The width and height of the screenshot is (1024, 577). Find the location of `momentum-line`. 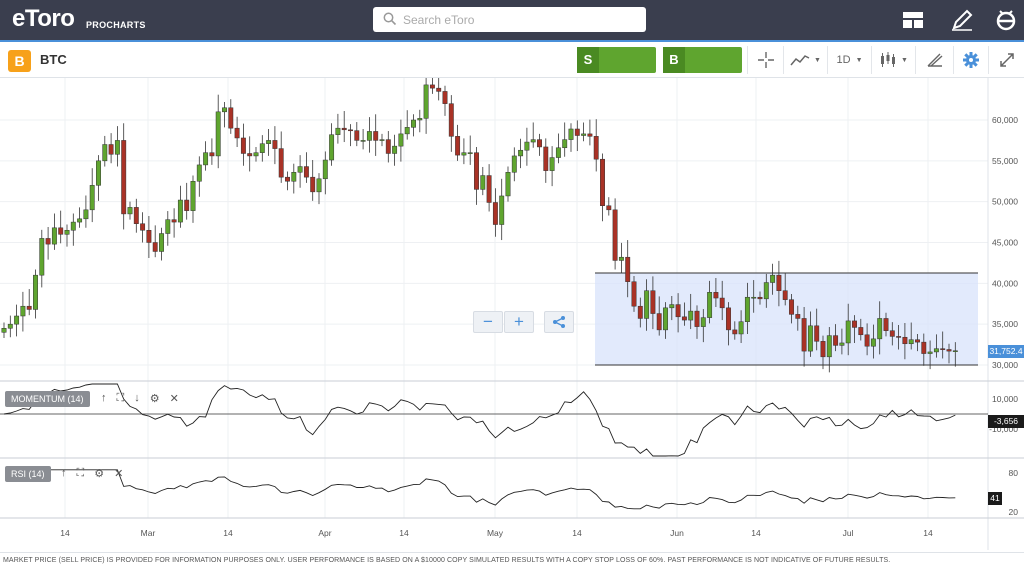

momentum-line is located at coordinates (479, 420).